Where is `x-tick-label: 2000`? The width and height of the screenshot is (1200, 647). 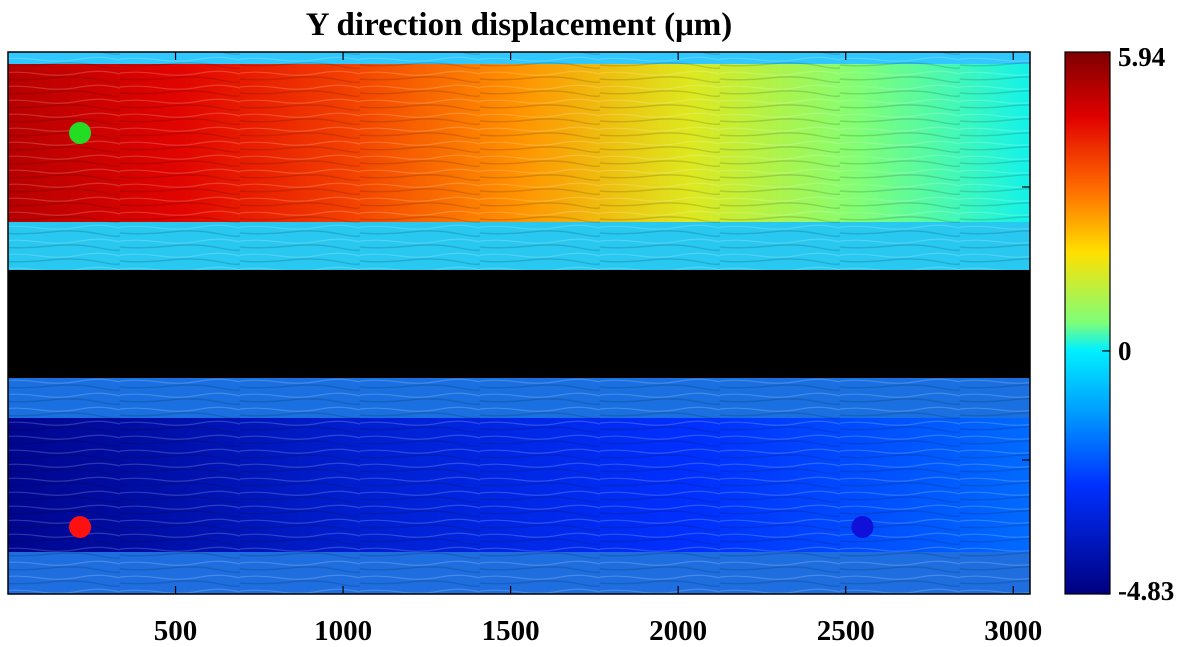
x-tick-label: 2000 is located at coordinates (678, 631).